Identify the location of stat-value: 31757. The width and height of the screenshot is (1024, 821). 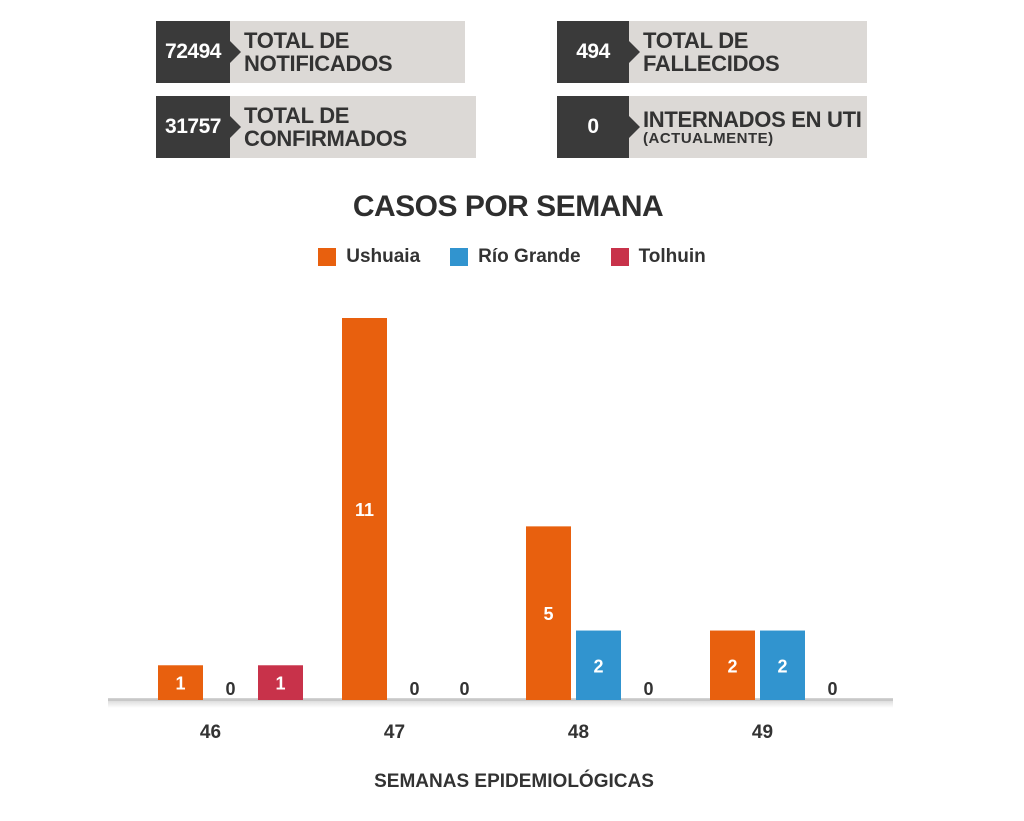
(198, 127).